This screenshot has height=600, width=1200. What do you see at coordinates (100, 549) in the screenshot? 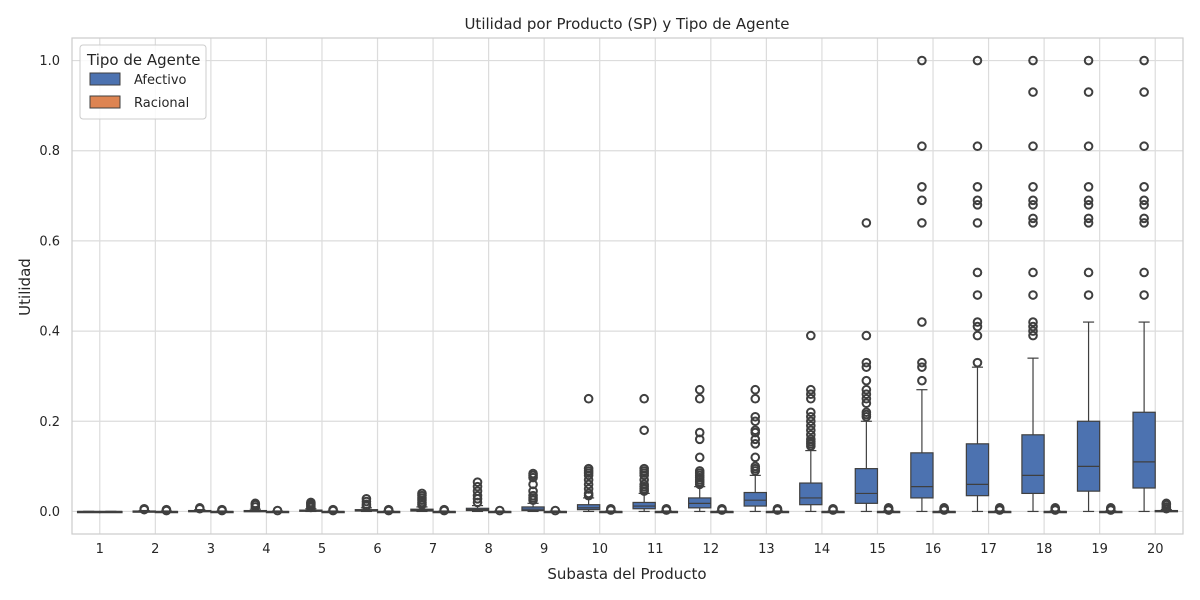
I see `x-tick-label: 1` at bounding box center [100, 549].